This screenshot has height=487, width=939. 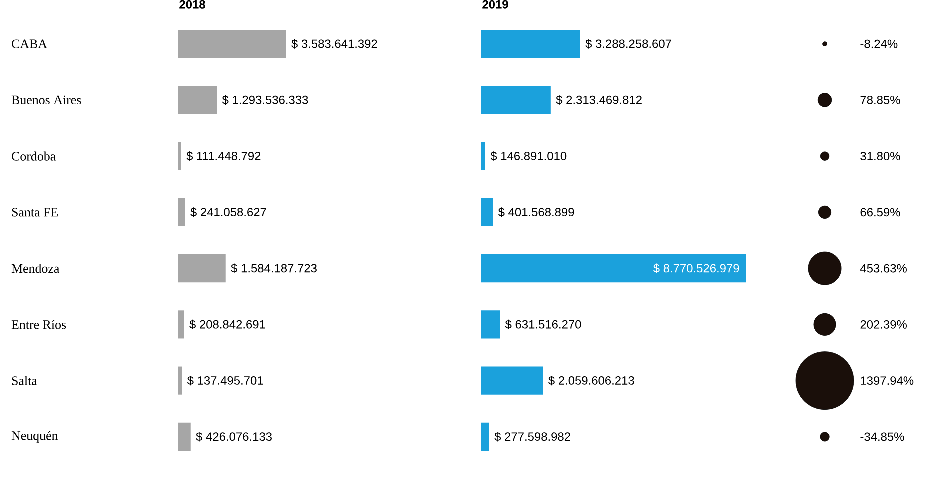 What do you see at coordinates (34, 156) in the screenshot?
I see `y-tick-label: Cordoba` at bounding box center [34, 156].